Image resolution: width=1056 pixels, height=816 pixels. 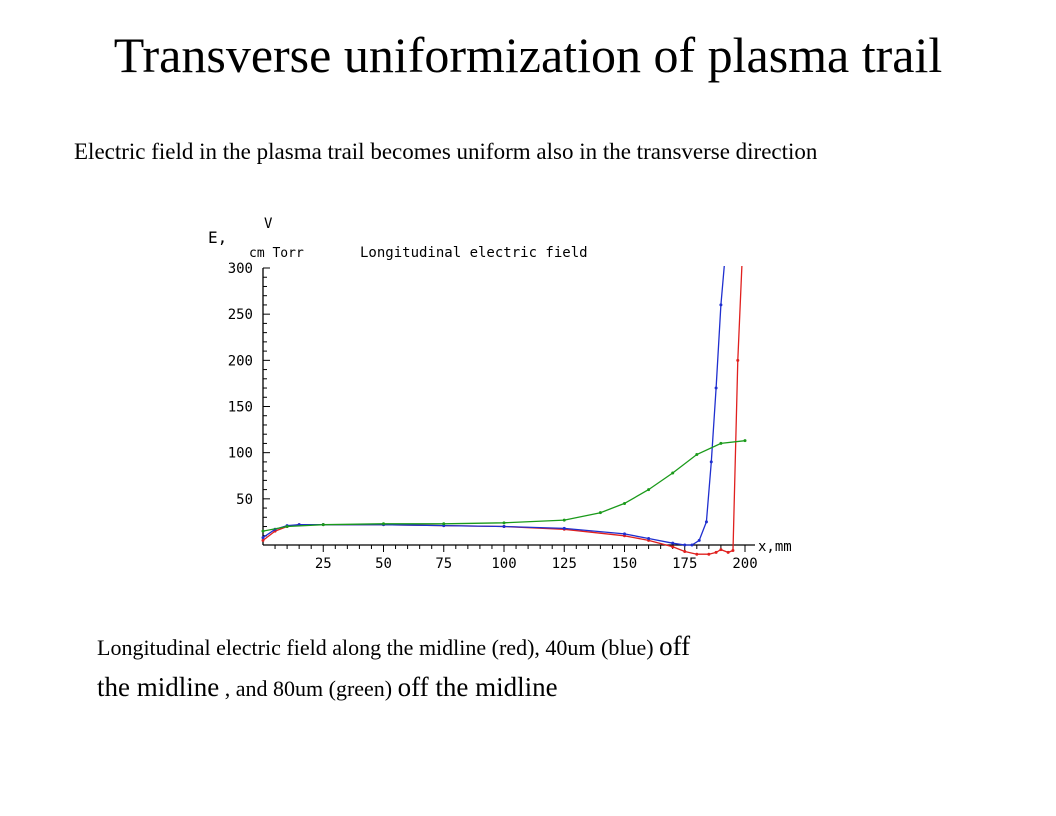 What do you see at coordinates (504, 486) in the screenshot?
I see `series-line-off80` at bounding box center [504, 486].